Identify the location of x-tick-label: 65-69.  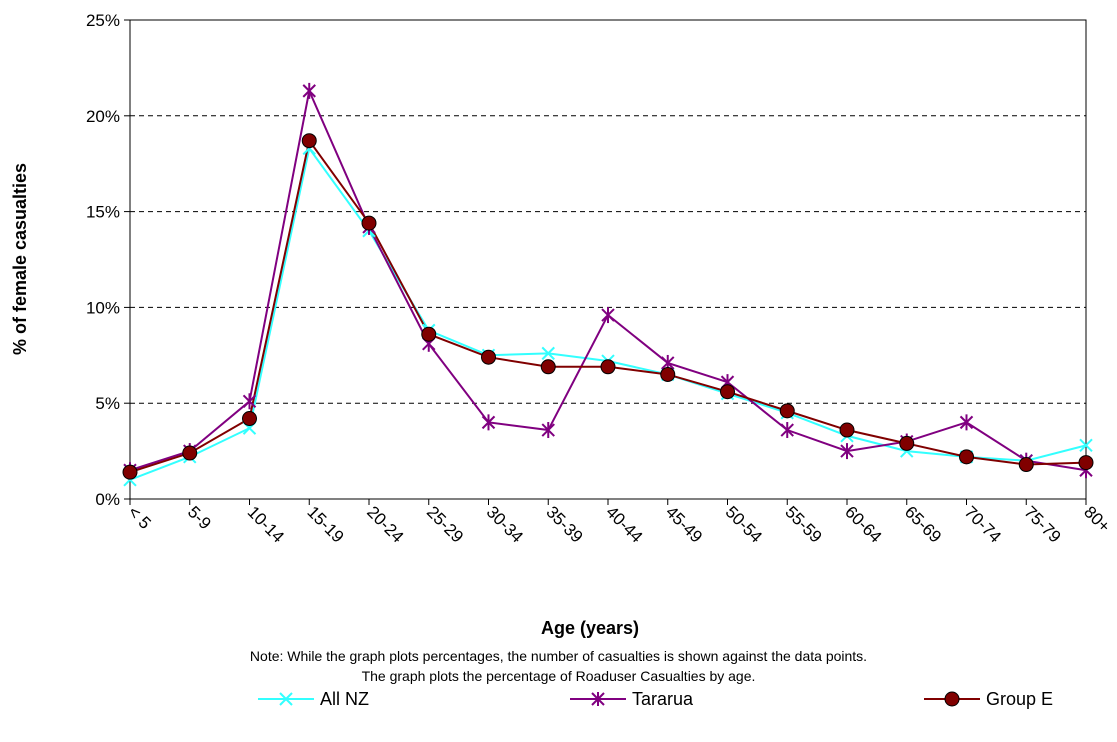
(923, 524).